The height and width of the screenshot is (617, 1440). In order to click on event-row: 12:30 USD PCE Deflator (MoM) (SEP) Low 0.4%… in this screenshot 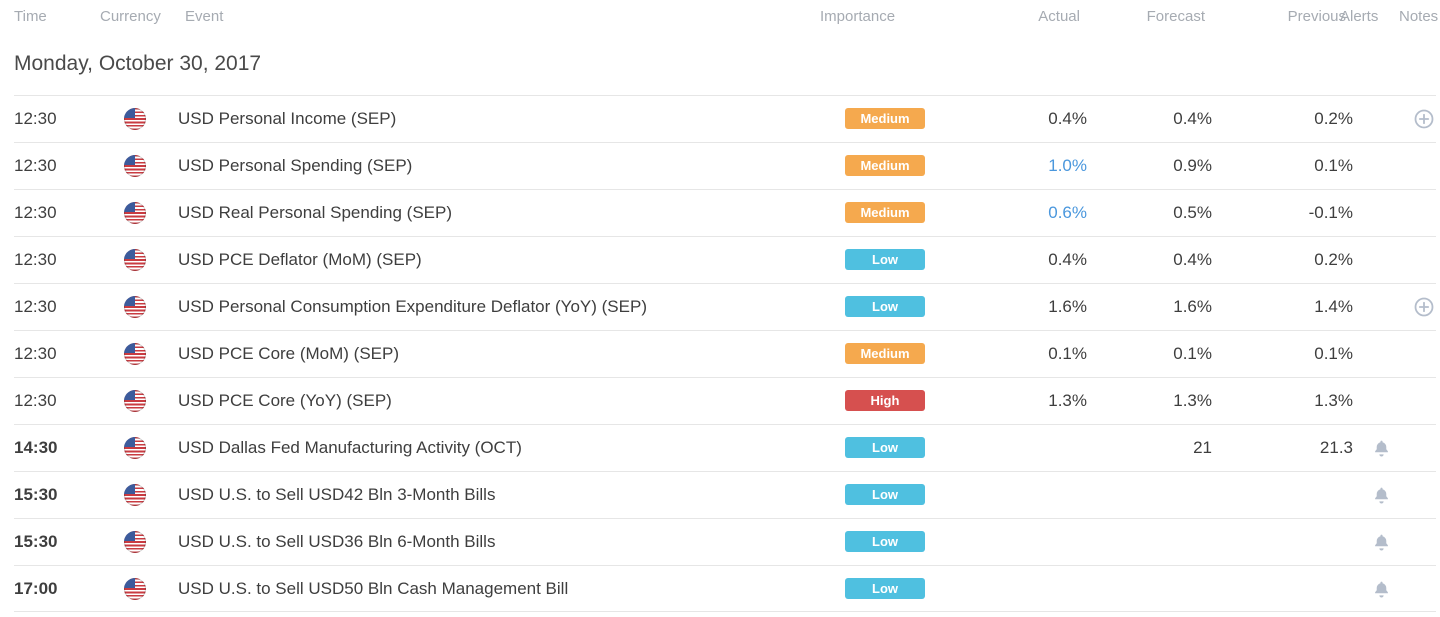, I will do `click(720, 259)`.